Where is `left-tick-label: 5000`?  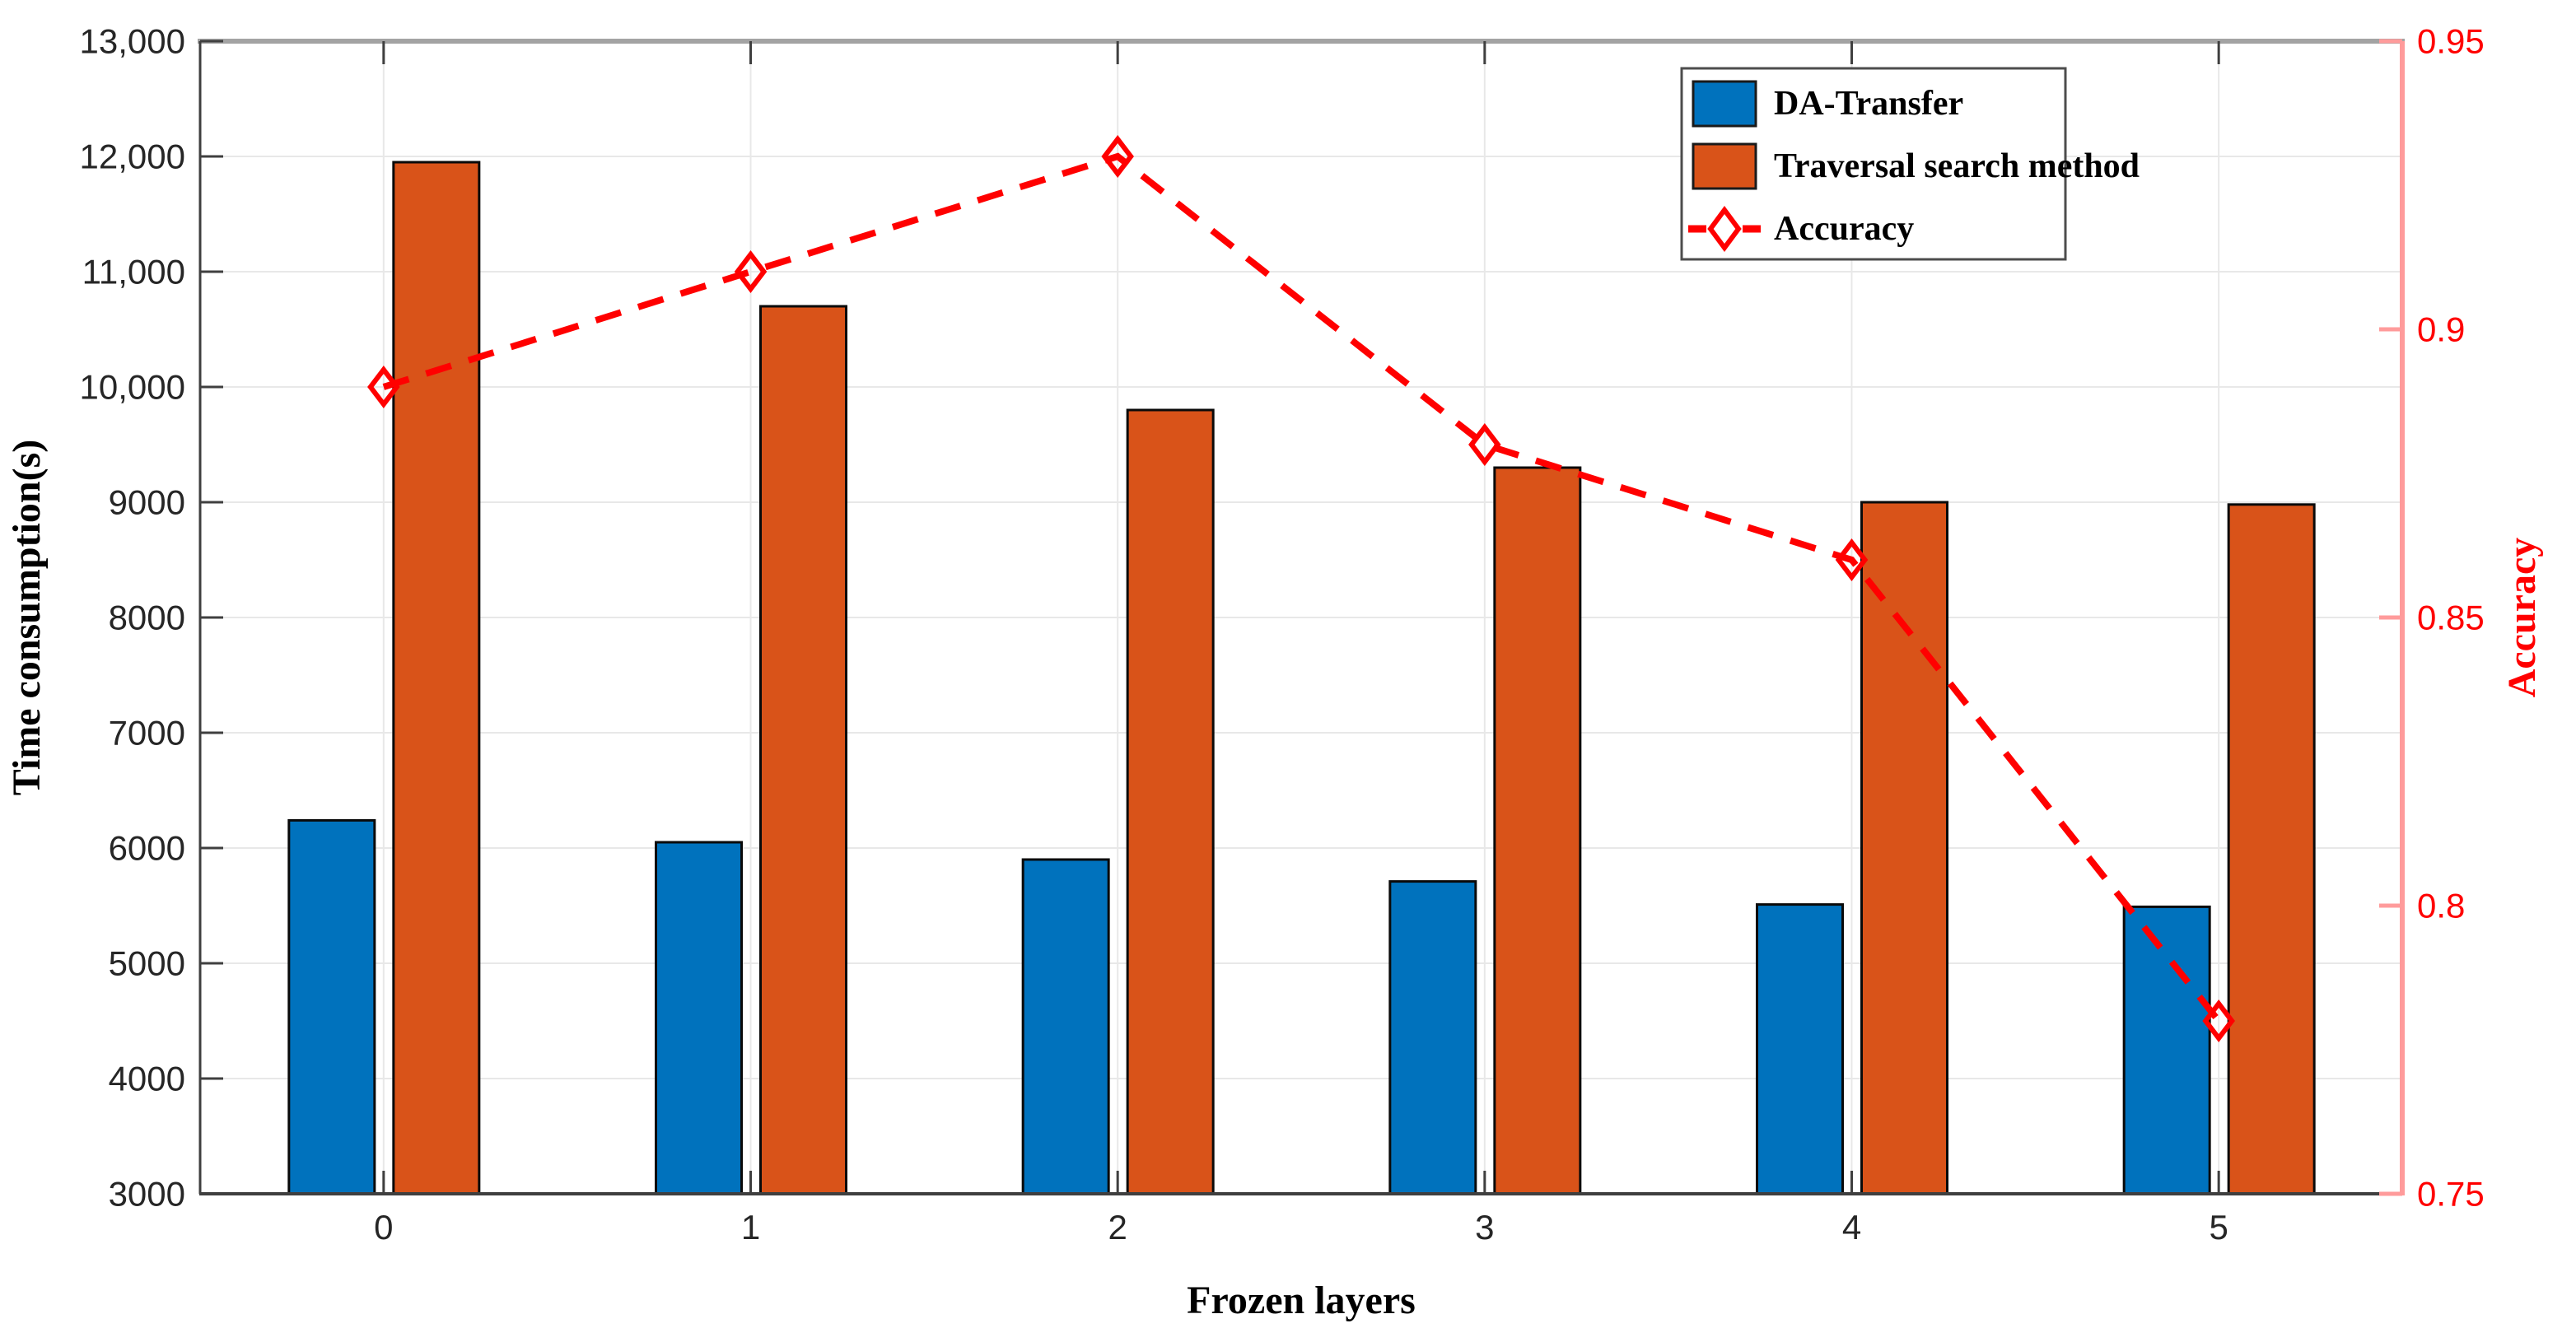
left-tick-label: 5000 is located at coordinates (147, 964).